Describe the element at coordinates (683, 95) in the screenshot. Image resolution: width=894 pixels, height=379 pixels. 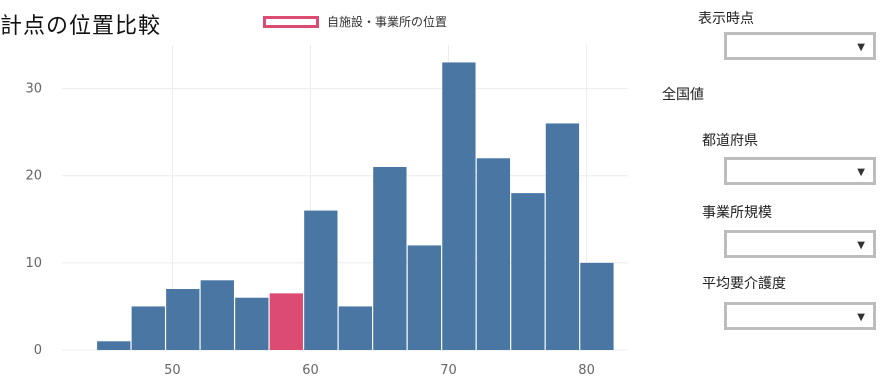
I see `national-label: 全国値` at that location.